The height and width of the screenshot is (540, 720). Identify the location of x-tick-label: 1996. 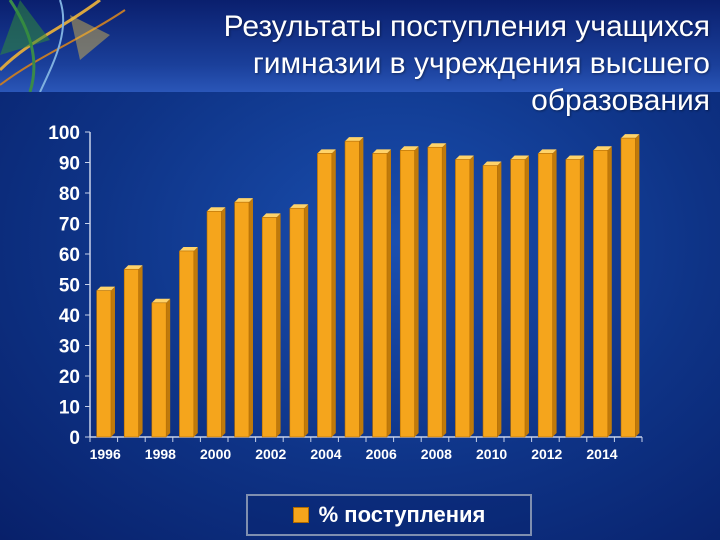
(105, 454).